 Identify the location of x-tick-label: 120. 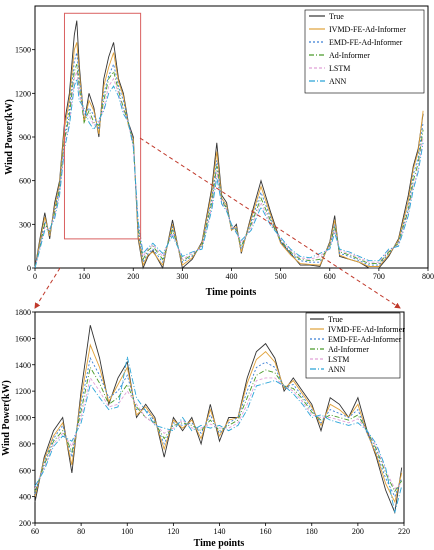
(173, 531).